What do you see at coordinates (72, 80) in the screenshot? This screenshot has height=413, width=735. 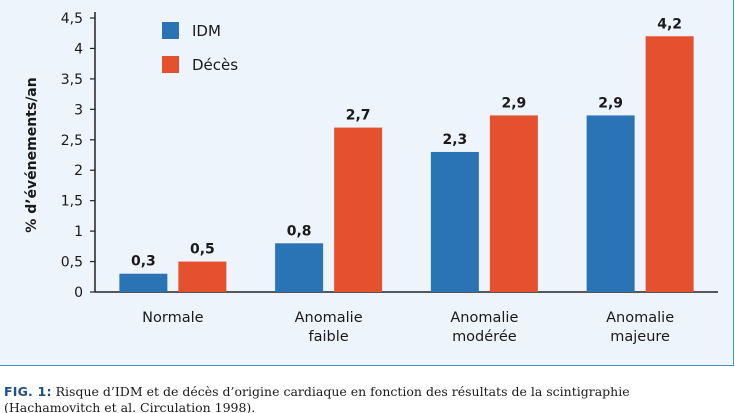 I see `y-tick-label: 3,5` at bounding box center [72, 80].